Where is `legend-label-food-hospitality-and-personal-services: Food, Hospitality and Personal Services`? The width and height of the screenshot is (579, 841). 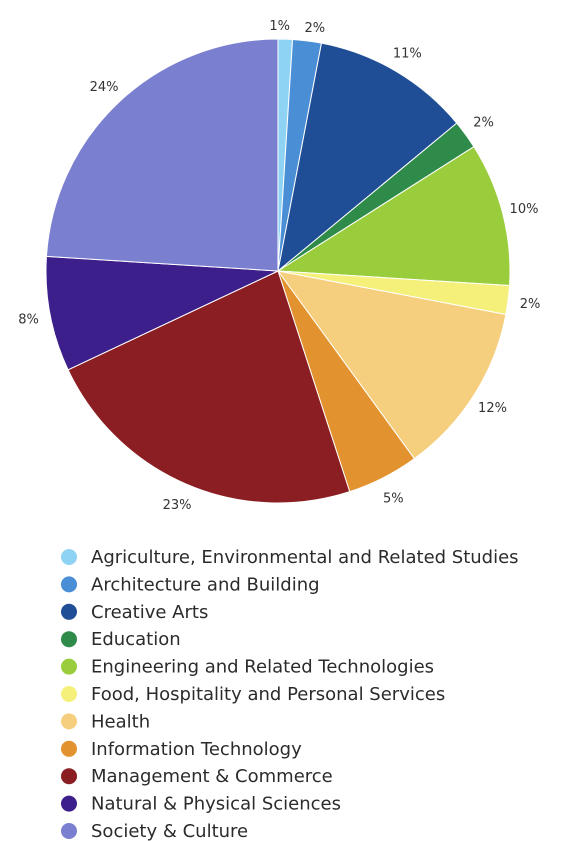
legend-label-food-hospitality-and-personal-services: Food, Hospitality and Personal Services is located at coordinates (268, 694).